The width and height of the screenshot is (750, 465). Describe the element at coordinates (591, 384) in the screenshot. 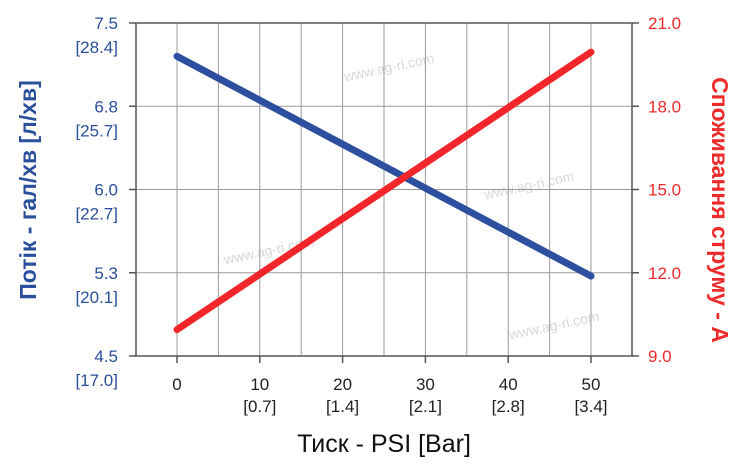

I see `x-tick-label: 50` at that location.